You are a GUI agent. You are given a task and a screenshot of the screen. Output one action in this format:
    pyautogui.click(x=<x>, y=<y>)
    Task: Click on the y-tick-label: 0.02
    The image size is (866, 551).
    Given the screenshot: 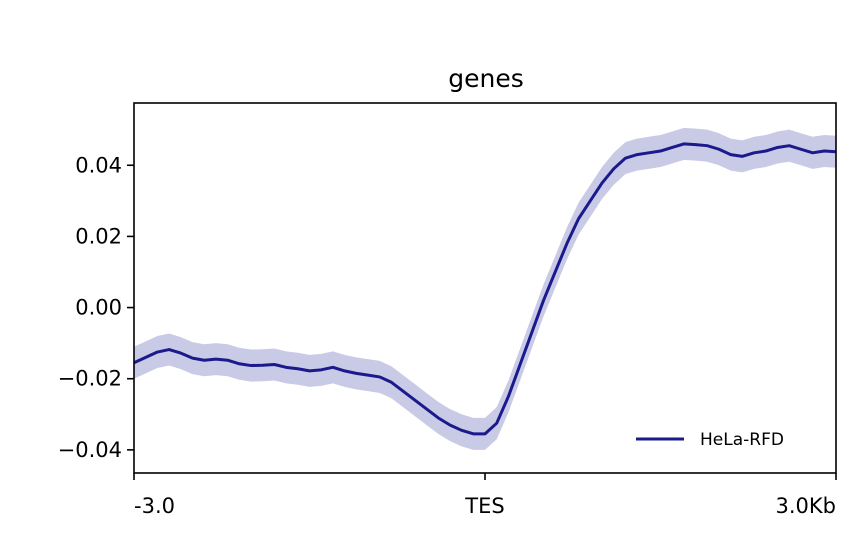 What is the action you would take?
    pyautogui.click(x=98, y=236)
    